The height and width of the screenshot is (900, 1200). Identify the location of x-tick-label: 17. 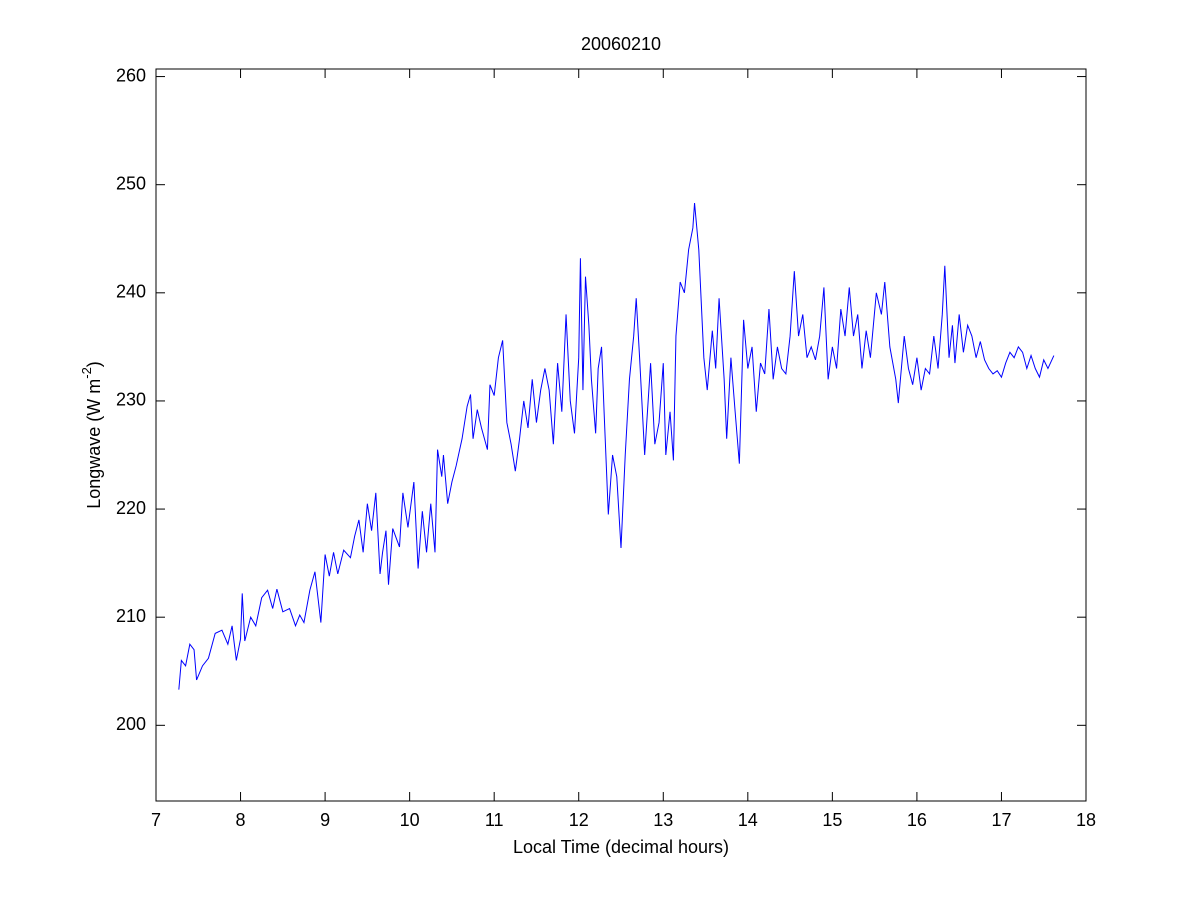
(1001, 820).